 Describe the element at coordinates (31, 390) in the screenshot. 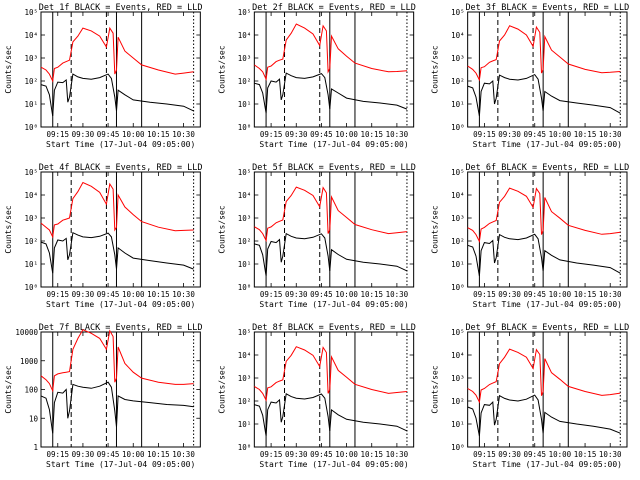

I see `y-tick-label: 100` at that location.